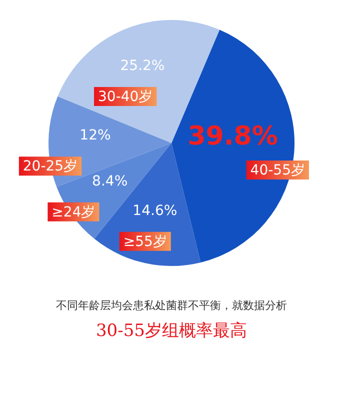 Image resolution: width=343 pixels, height=400 pixels. Describe the element at coordinates (110, 182) in the screenshot. I see `data-label: 8.4%` at that location.